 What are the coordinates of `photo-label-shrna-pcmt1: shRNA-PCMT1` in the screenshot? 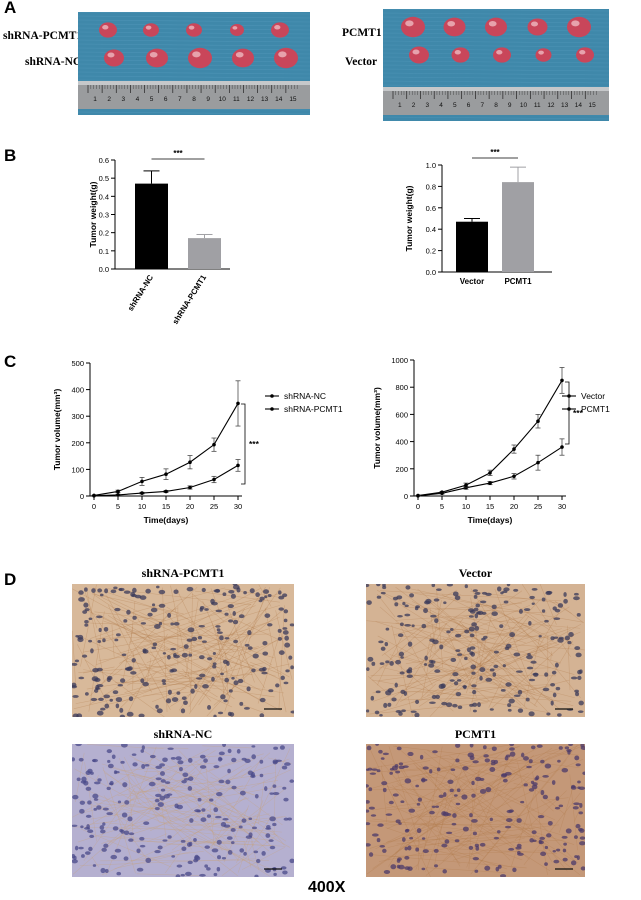 It's located at (43, 36).